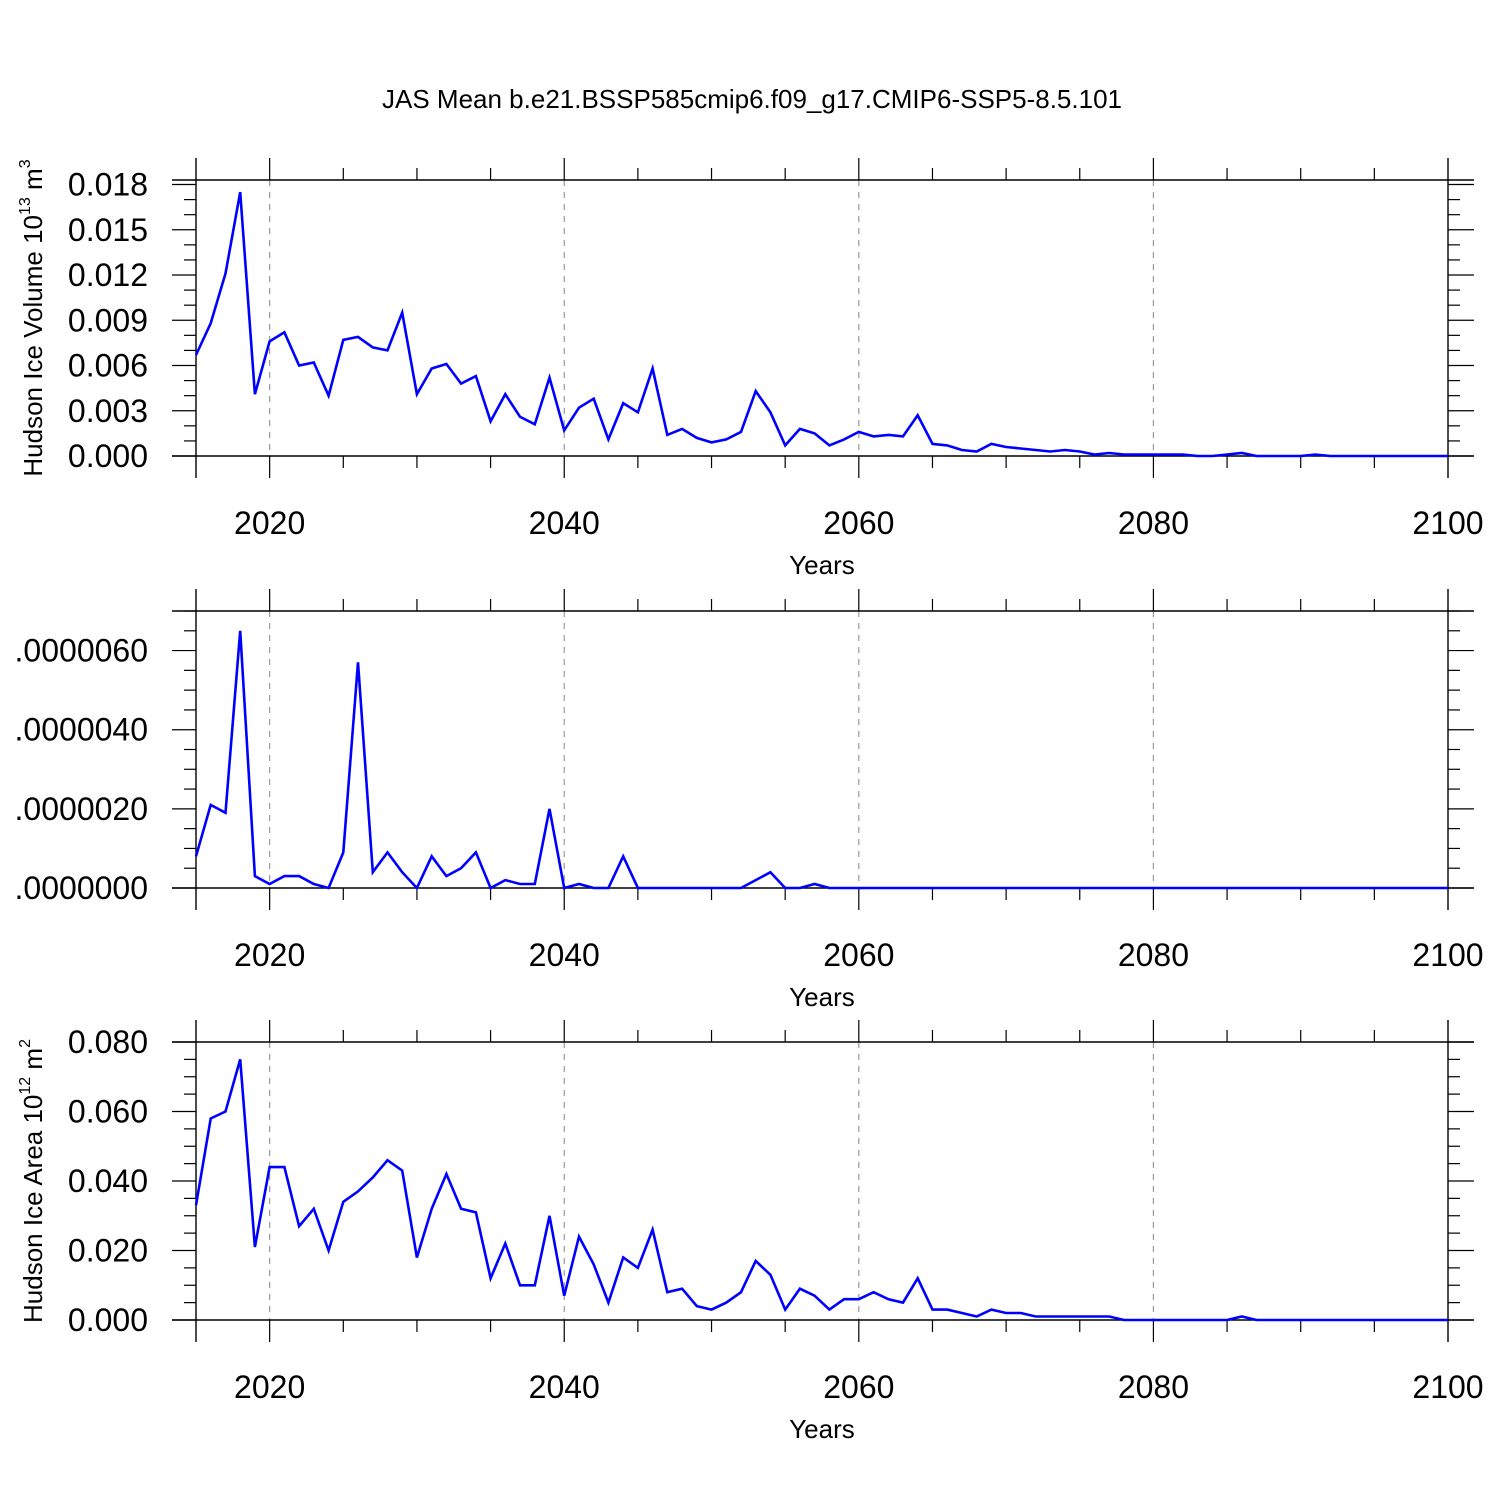 This screenshot has width=1500, height=1500. I want to click on y-tick-label: 0.060, so click(108, 1112).